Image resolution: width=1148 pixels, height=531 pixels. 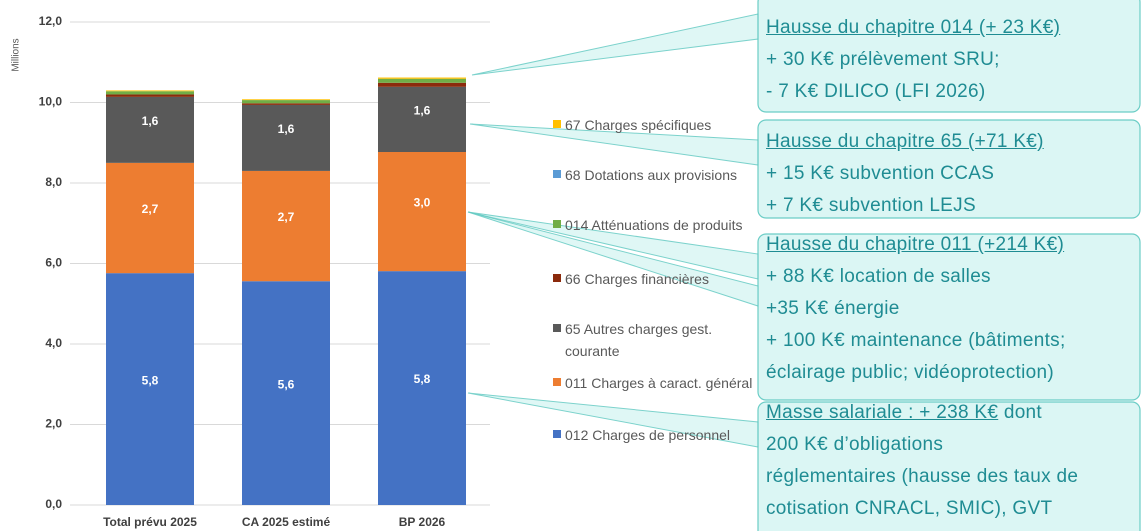 I want to click on legend-item: 014 Atténuations de produits, so click(x=659, y=225).